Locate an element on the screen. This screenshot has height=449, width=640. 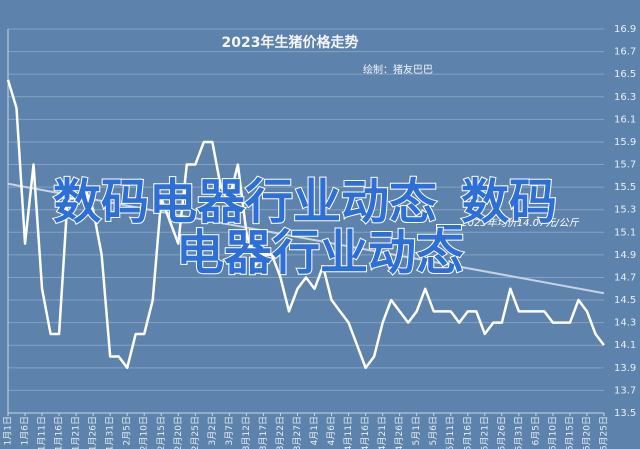
x-tick-label: 4月1日 is located at coordinates (314, 430).